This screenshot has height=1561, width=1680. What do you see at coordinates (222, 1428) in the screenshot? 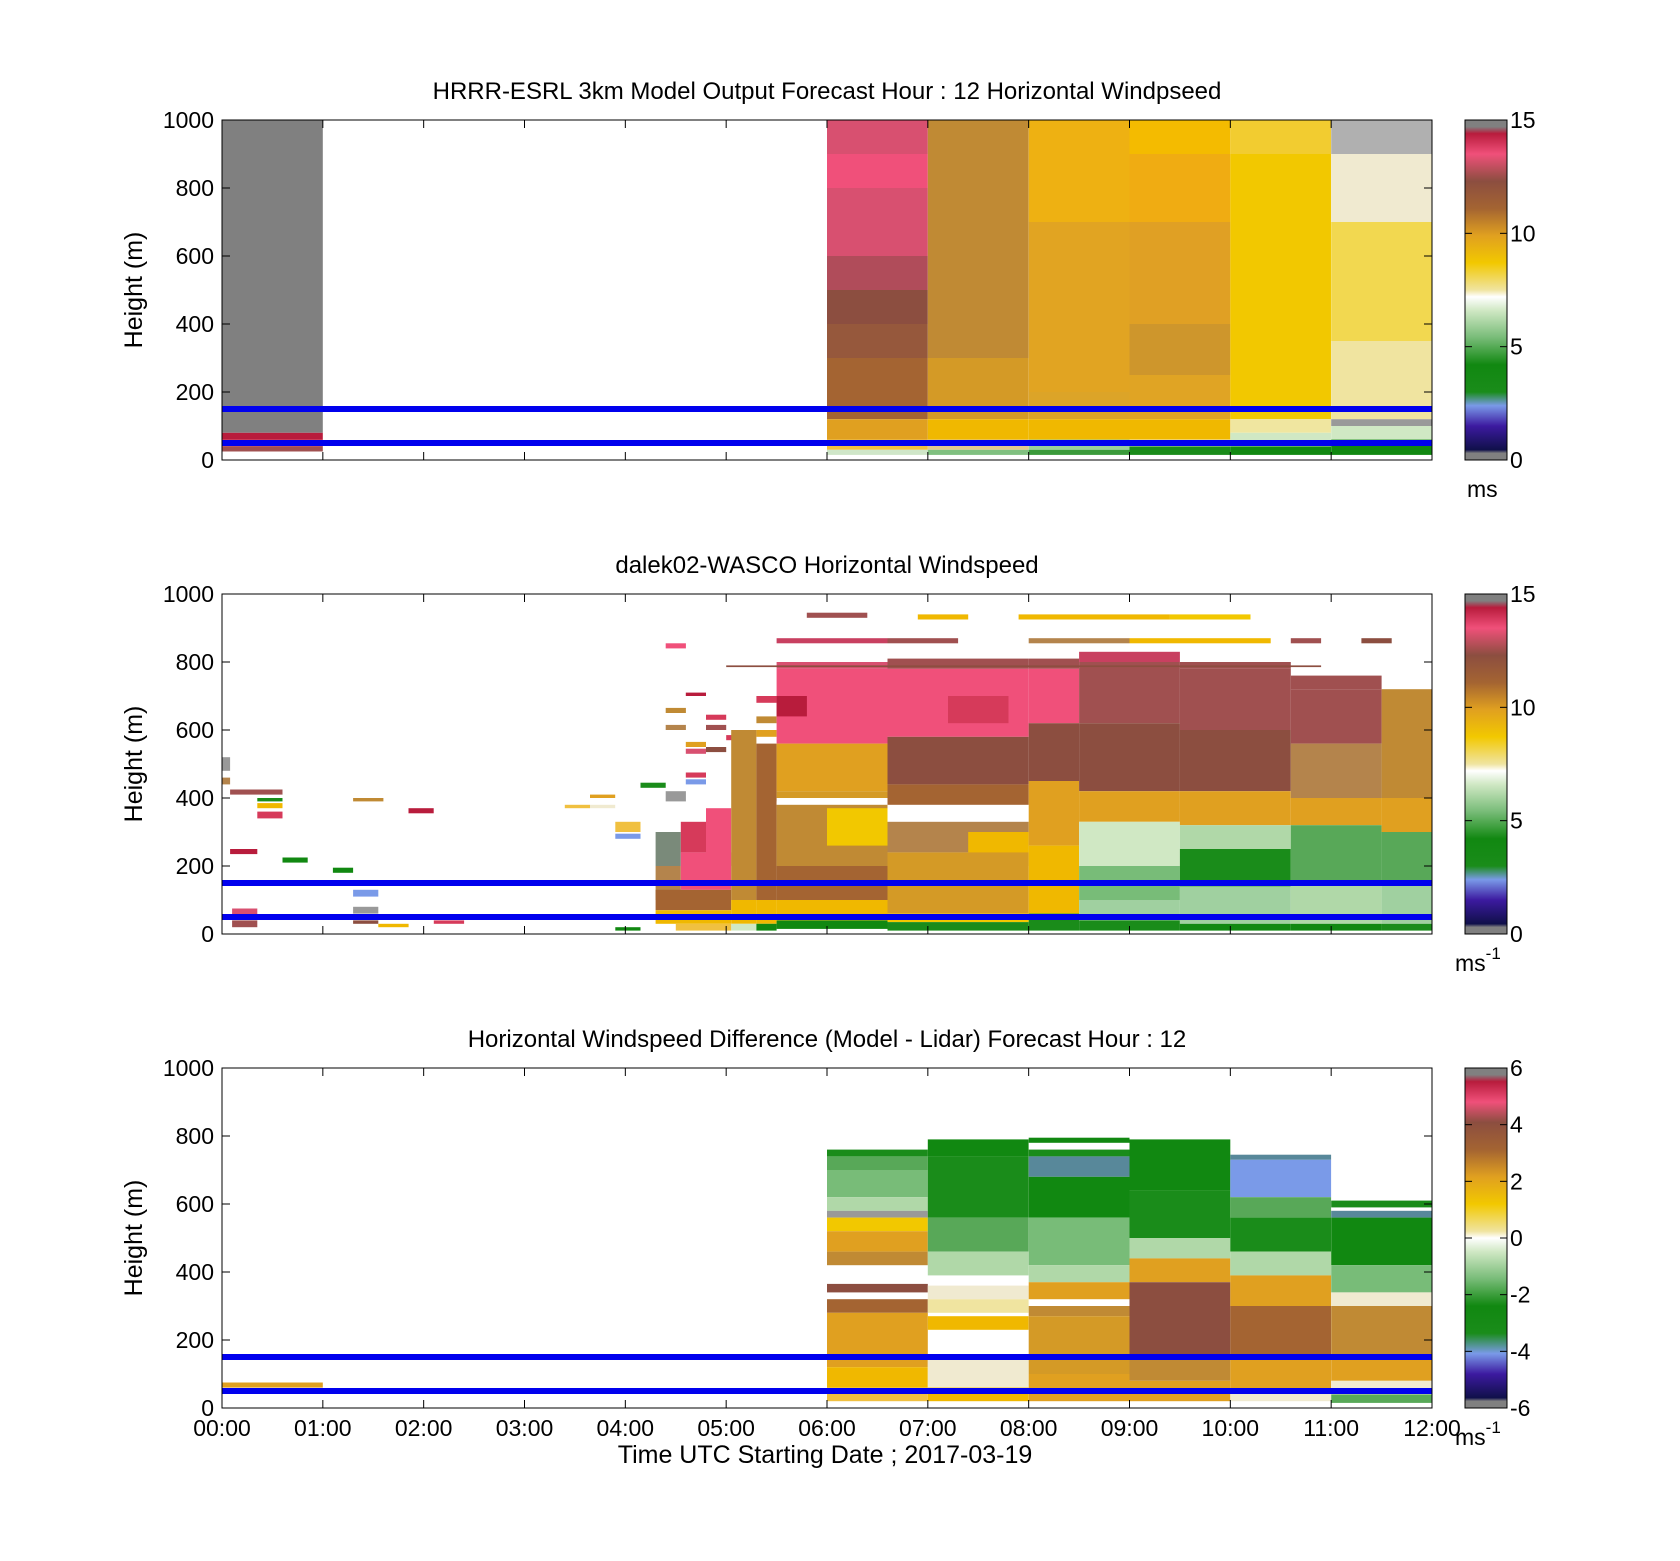
I see `x-tick-label: 00:00` at bounding box center [222, 1428].